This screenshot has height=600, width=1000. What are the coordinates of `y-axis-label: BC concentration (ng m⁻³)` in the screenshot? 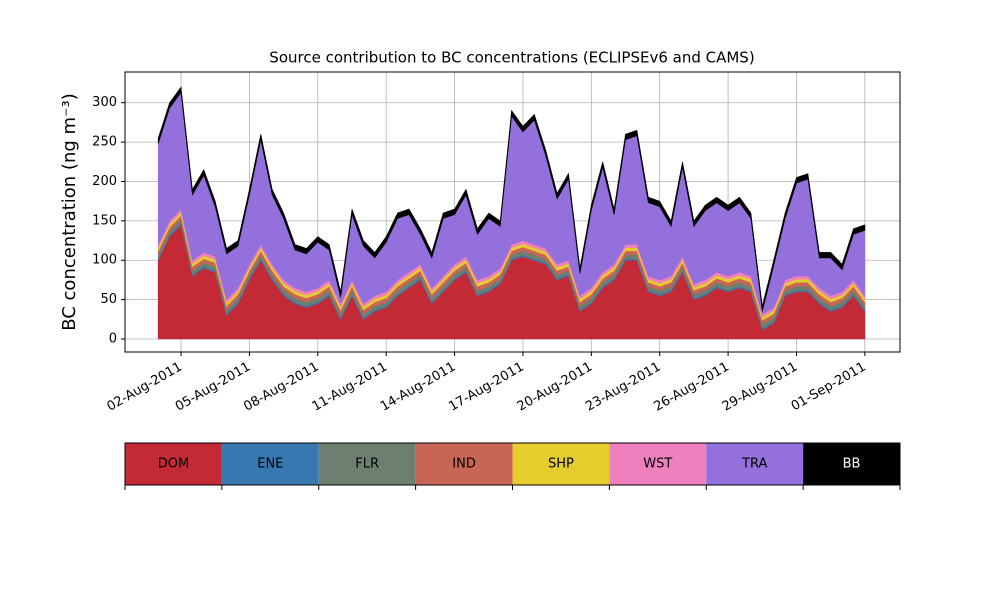 It's located at (69, 212).